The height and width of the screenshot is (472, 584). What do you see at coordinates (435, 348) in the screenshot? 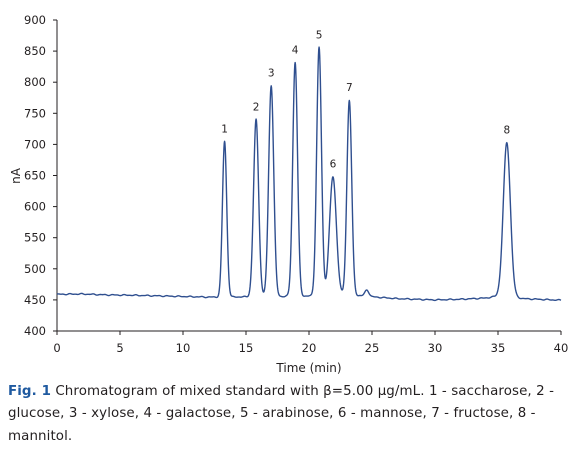
I see `x-tick-label: 30` at bounding box center [435, 348].